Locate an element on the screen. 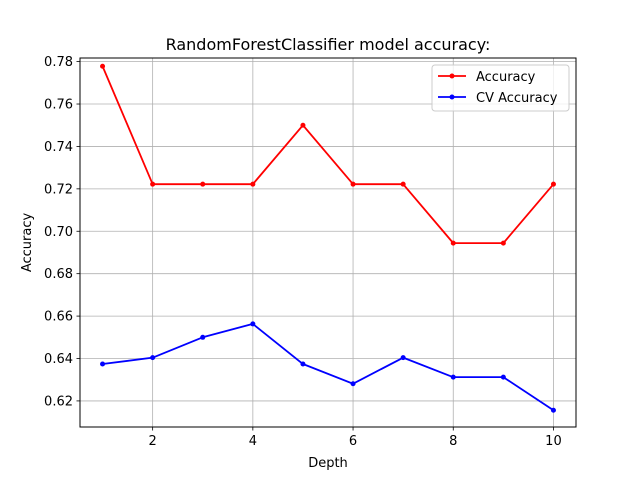 This screenshot has width=640, height=480. x-tick-label: 6 is located at coordinates (353, 441).